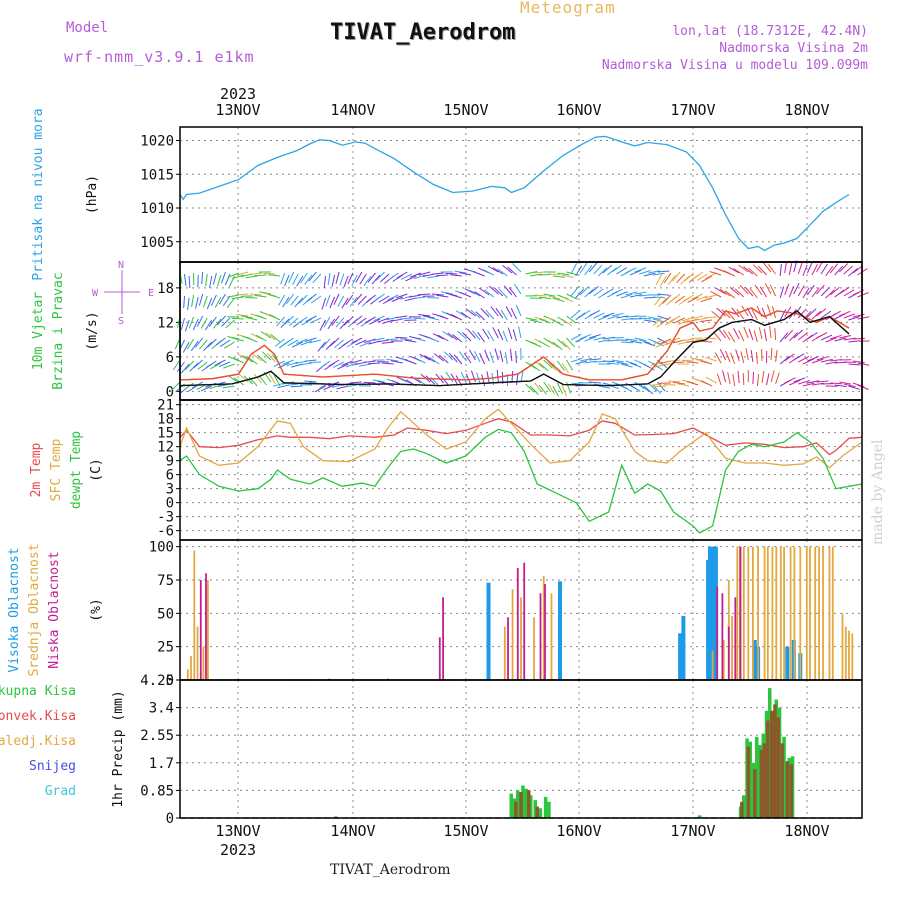 Image resolution: width=900 pixels, height=900 pixels. What do you see at coordinates (806, 110) in the screenshot?
I see `x-tick-label-top: 18NOV` at bounding box center [806, 110].